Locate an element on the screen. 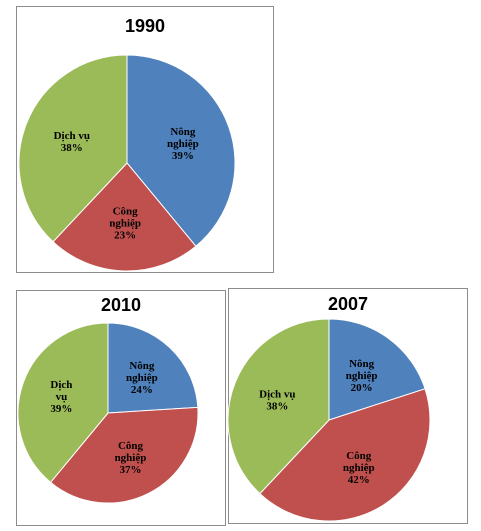 This screenshot has height=531, width=481. chart-title: 2010 is located at coordinates (121, 305).